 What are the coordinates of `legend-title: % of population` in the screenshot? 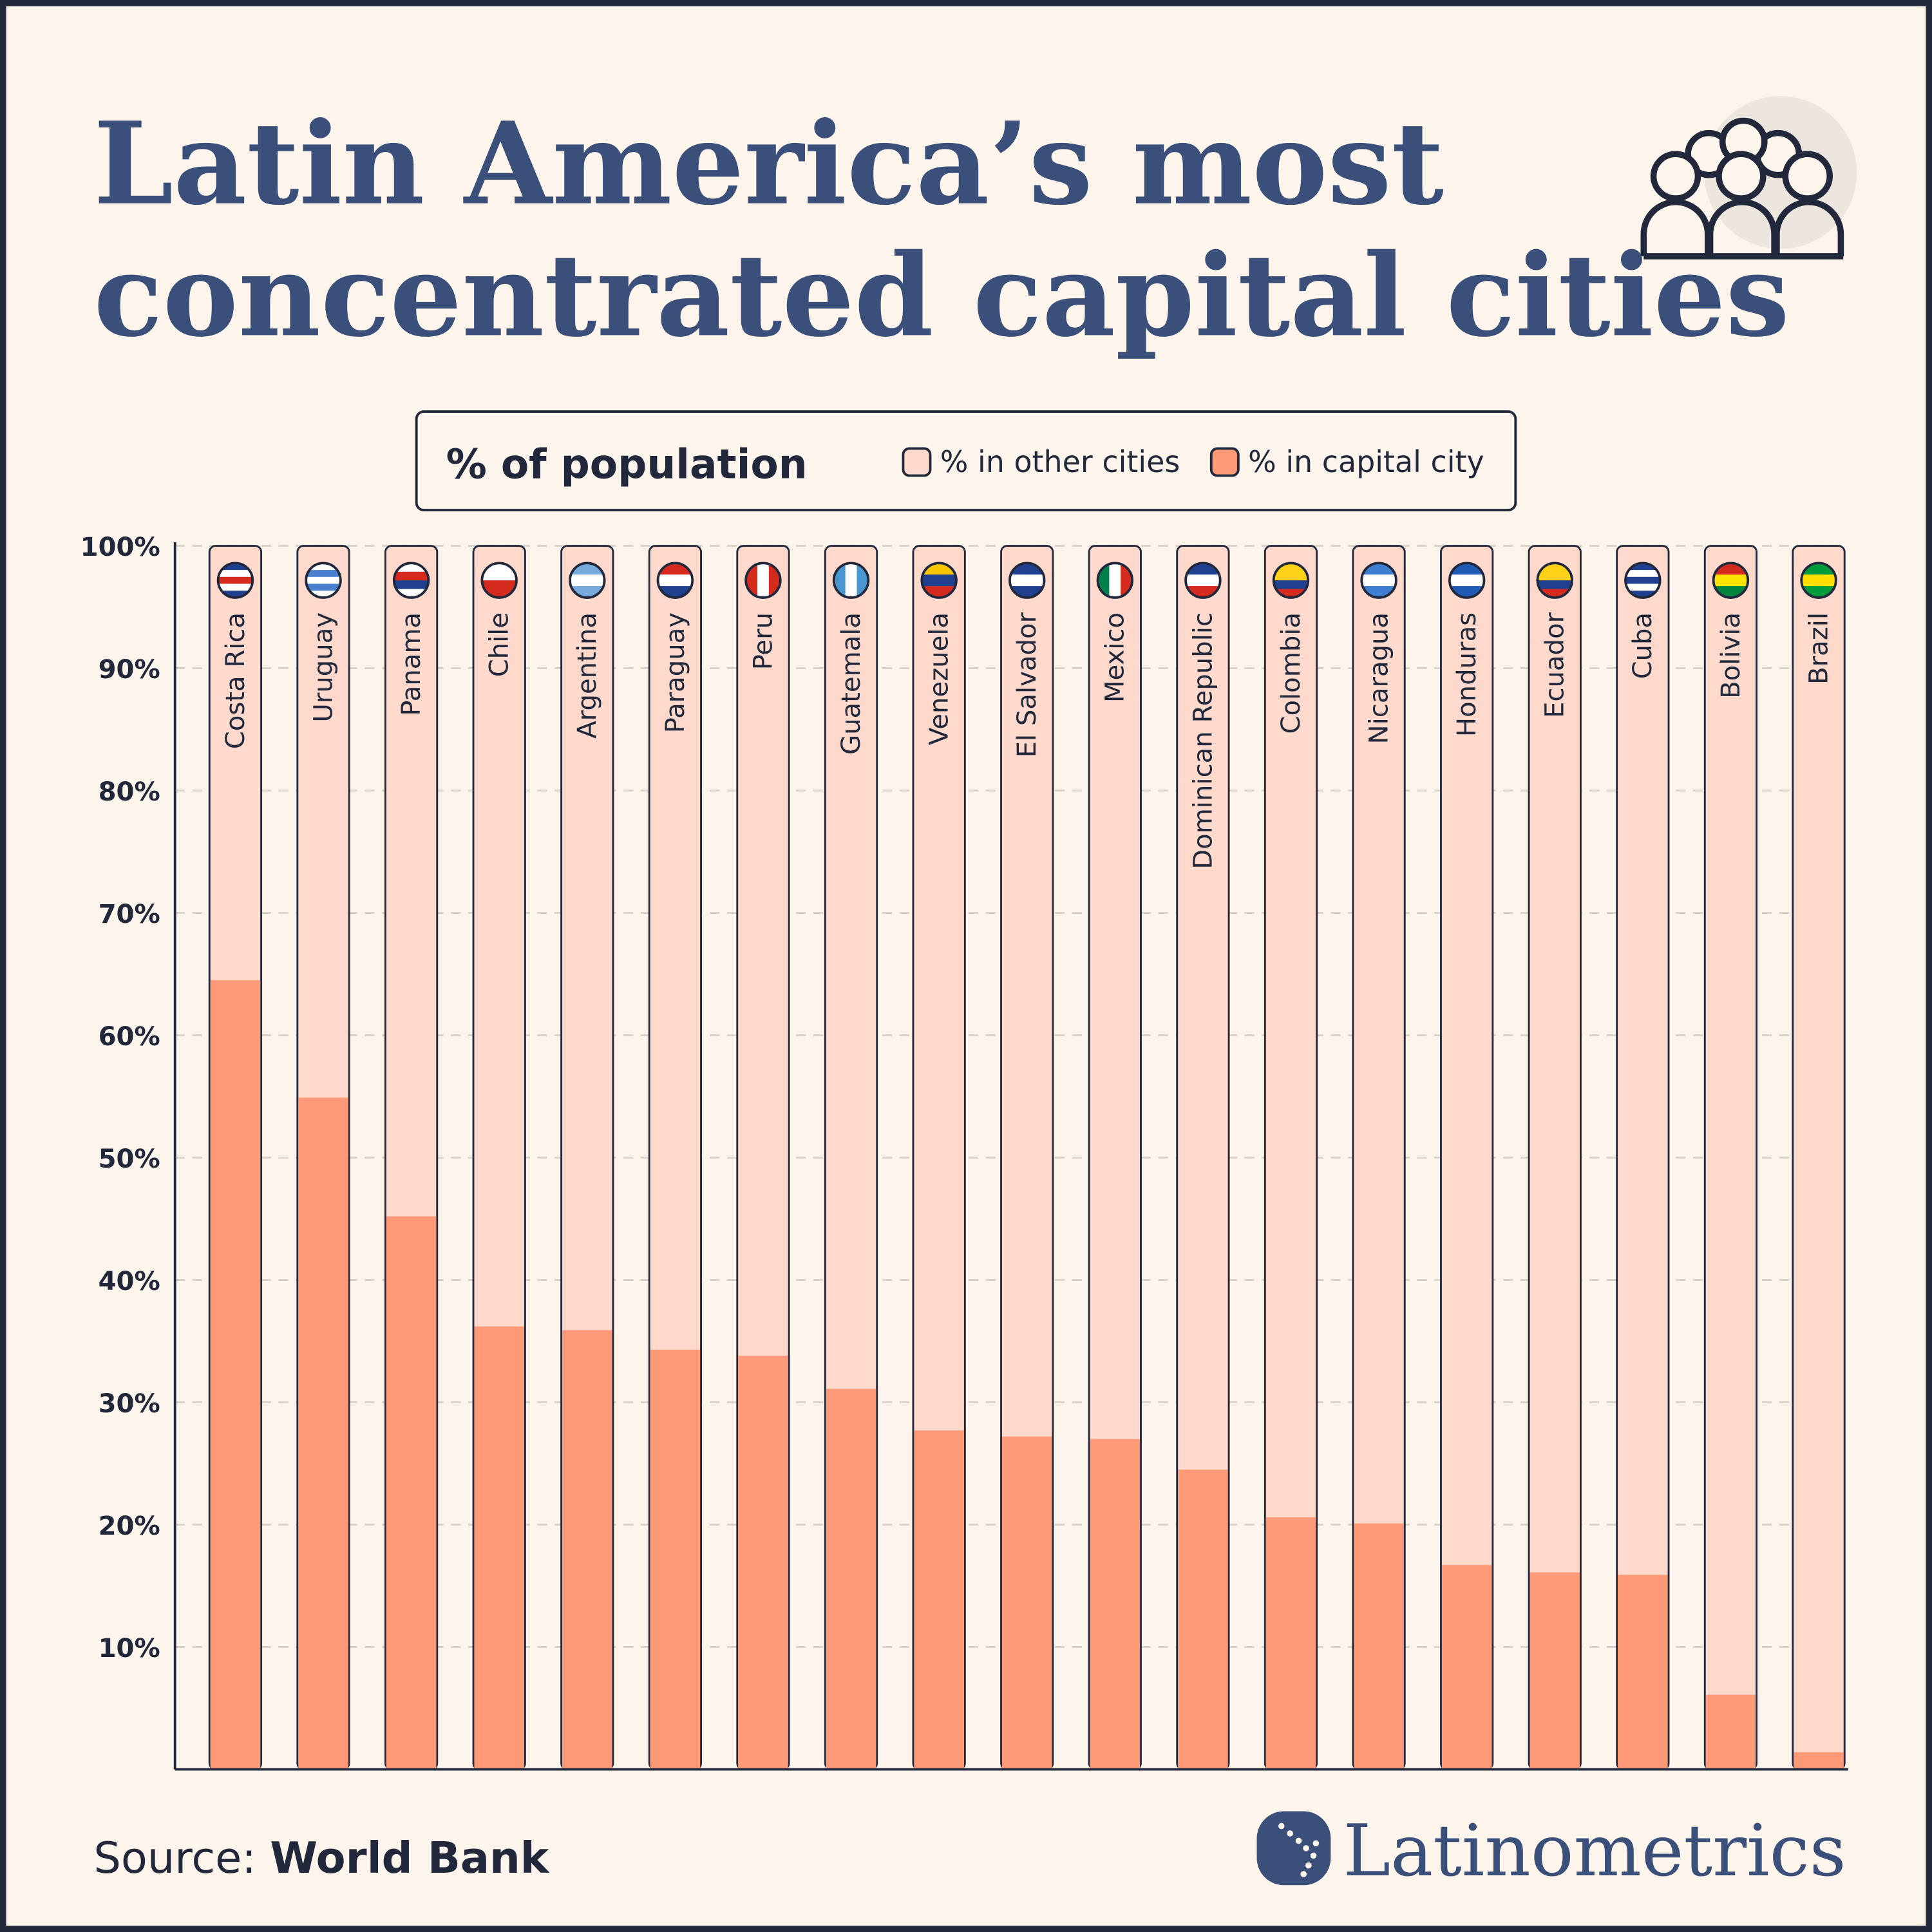 It's located at (627, 464).